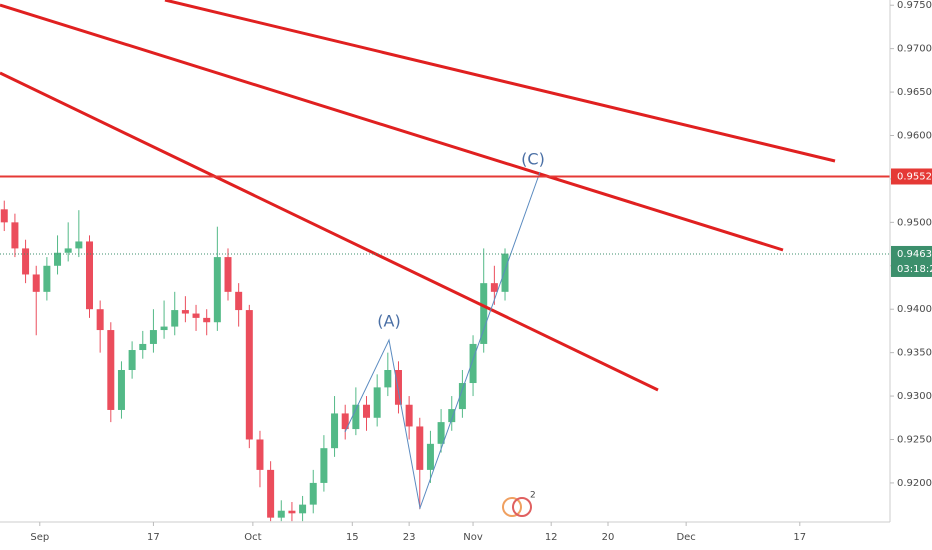  Describe the element at coordinates (442, 340) in the screenshot. I see `wave-line` at that location.